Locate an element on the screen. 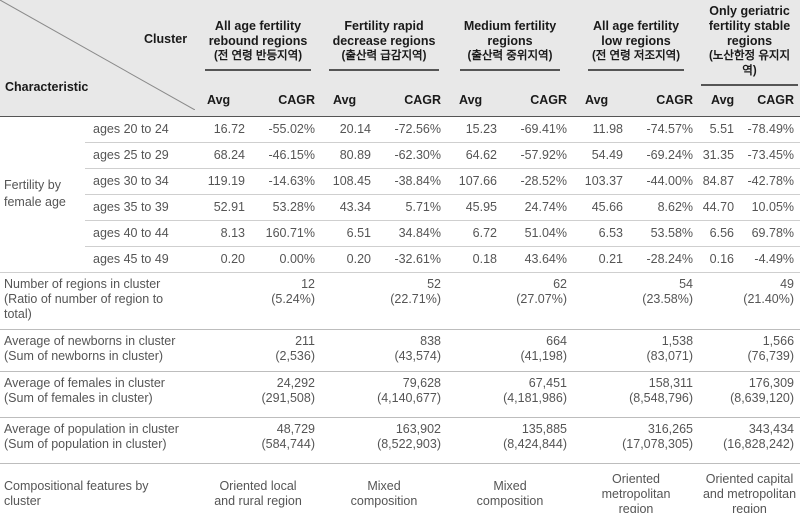  newborns-value: 1,566 (76,739) is located at coordinates (749, 350).